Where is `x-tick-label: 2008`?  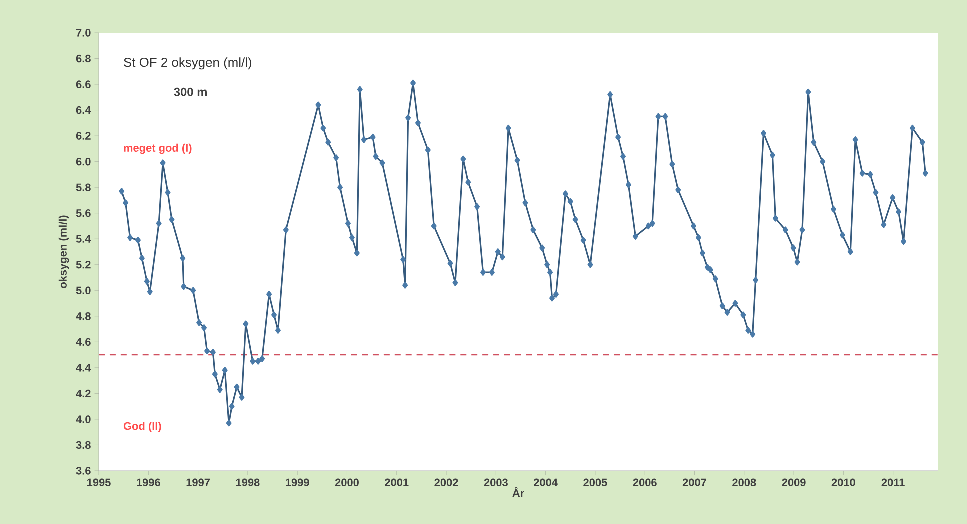 x-tick-label: 2008 is located at coordinates (744, 482).